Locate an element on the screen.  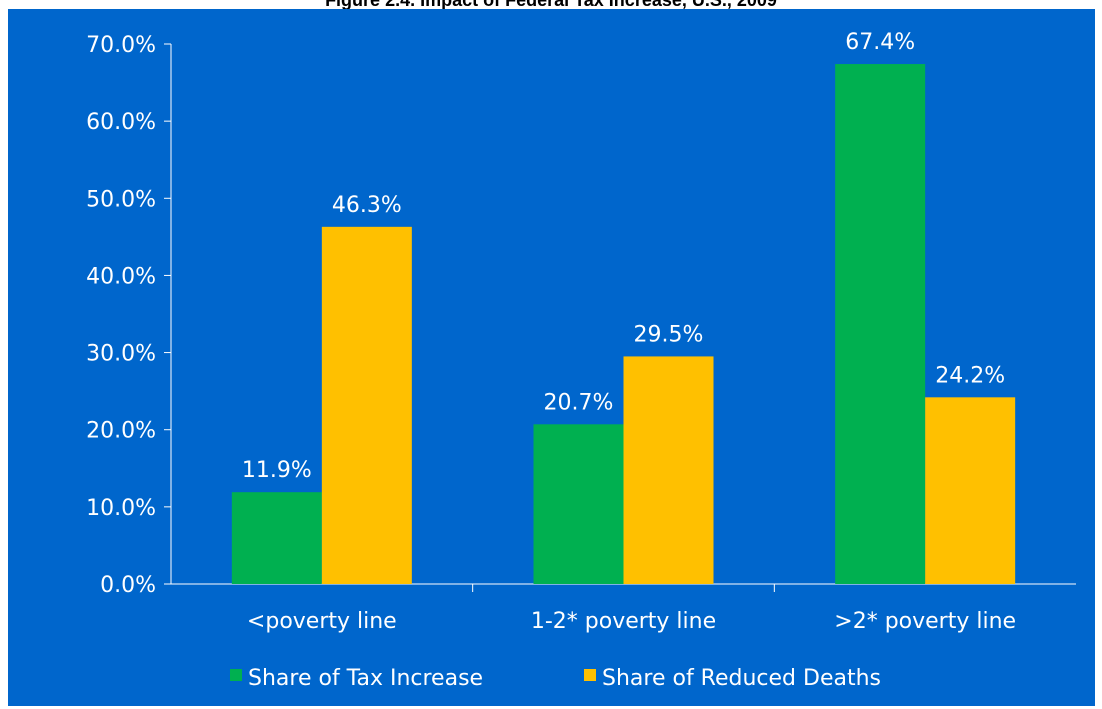
y-tick-label: 20.0% is located at coordinates (121, 431).